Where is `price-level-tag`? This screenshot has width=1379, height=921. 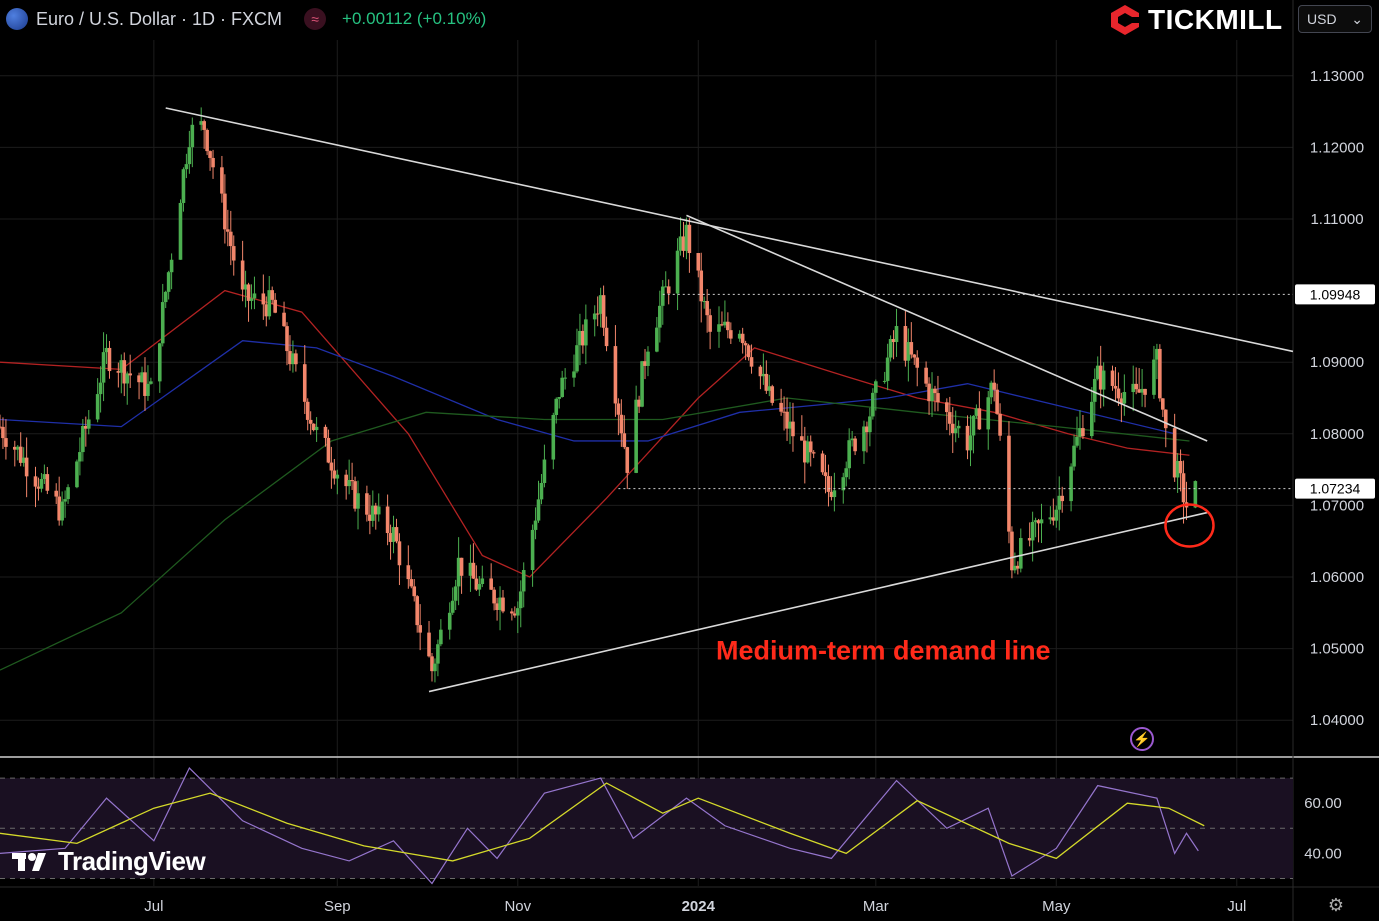
price-level-tag is located at coordinates (1335, 488).